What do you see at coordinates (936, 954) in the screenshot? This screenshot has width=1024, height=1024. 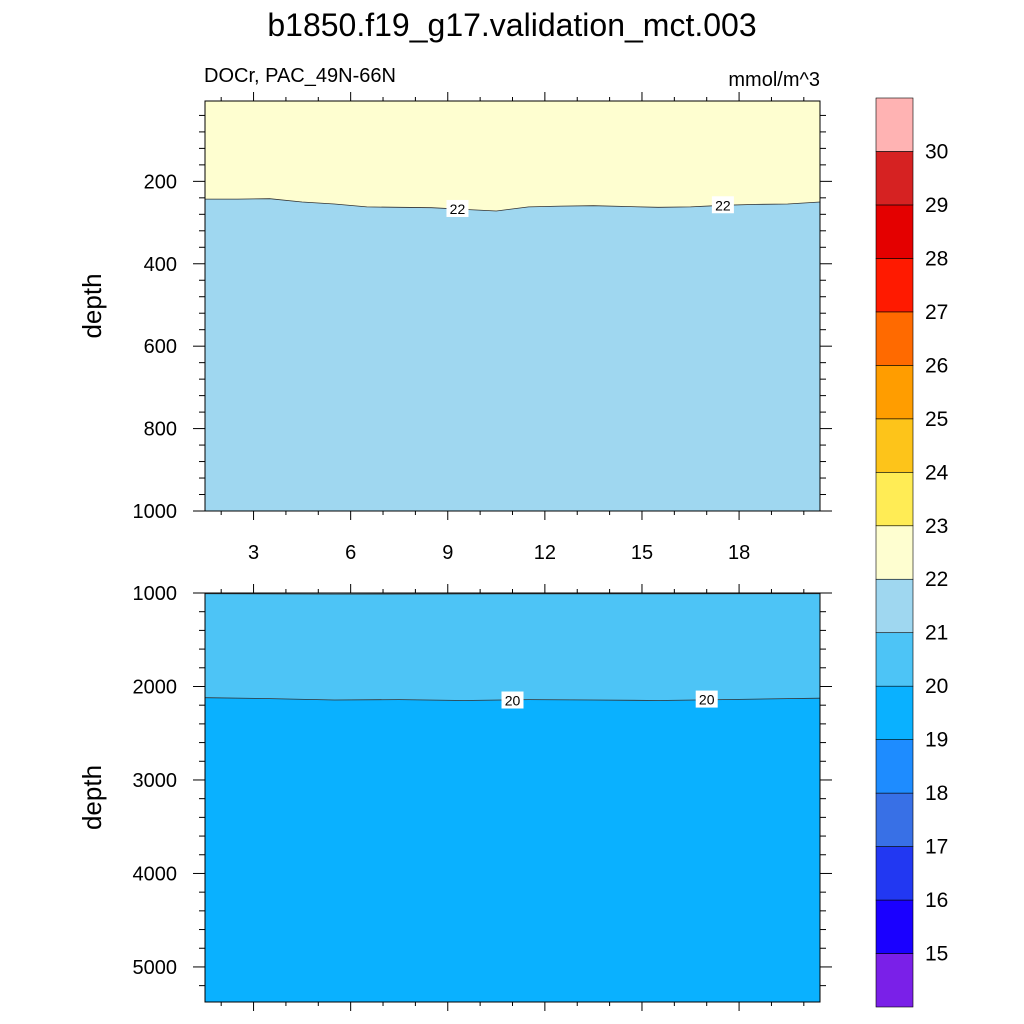 I see `colorbar-label: 15` at bounding box center [936, 954].